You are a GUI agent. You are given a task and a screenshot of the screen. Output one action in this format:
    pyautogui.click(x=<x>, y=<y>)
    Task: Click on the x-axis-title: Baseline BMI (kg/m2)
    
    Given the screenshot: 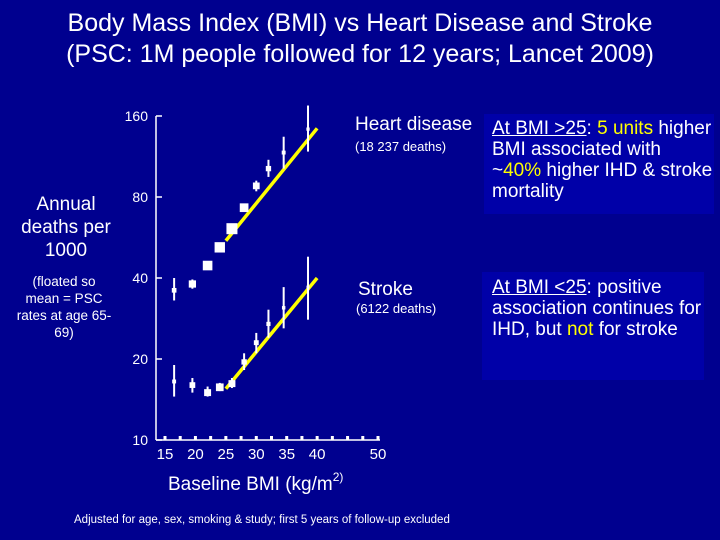 What is the action you would take?
    pyautogui.click(x=255, y=483)
    